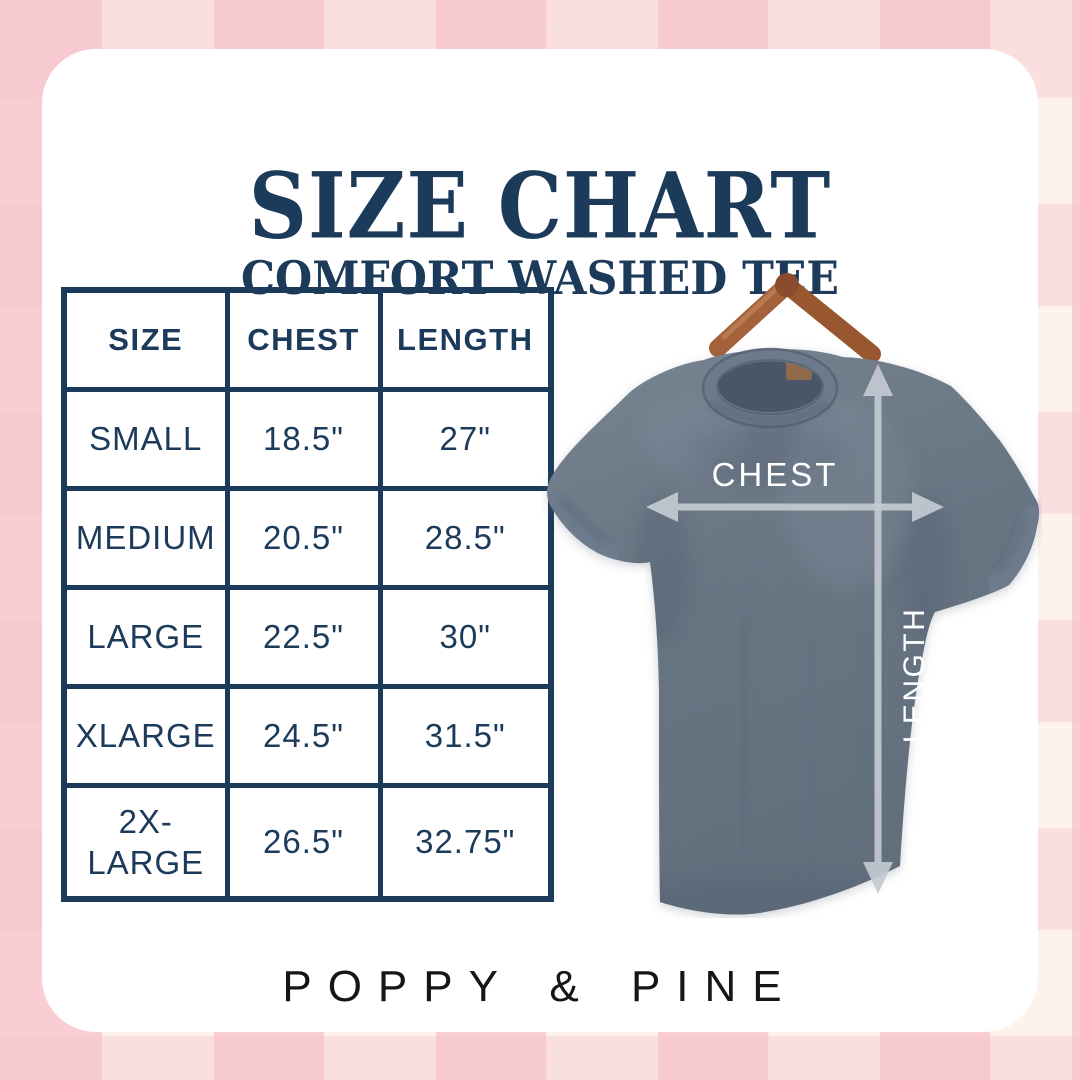  Describe the element at coordinates (540, 986) in the screenshot. I see `brand-name: POPPY & PINE` at that location.